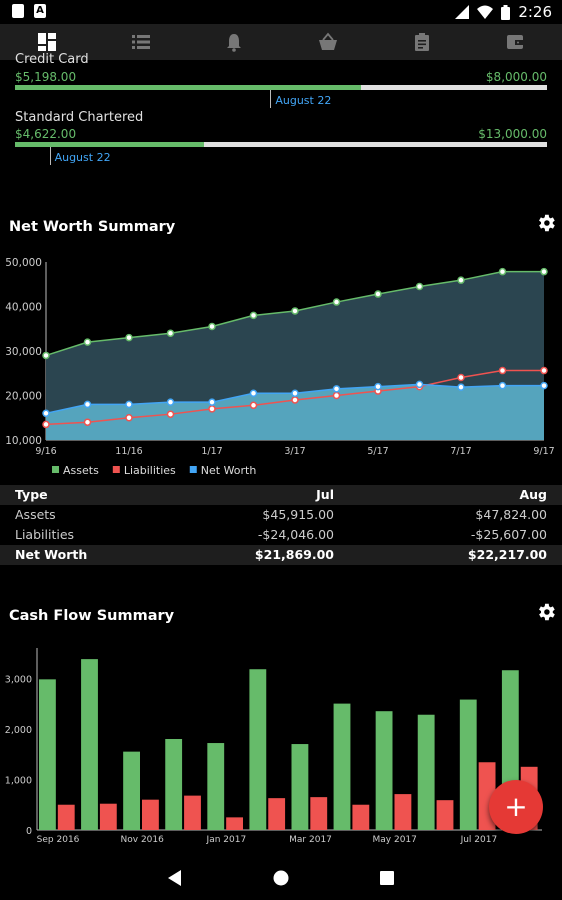 The image size is (562, 900). Describe the element at coordinates (325, 494) in the screenshot. I see `col-jul-header: Jul` at that location.